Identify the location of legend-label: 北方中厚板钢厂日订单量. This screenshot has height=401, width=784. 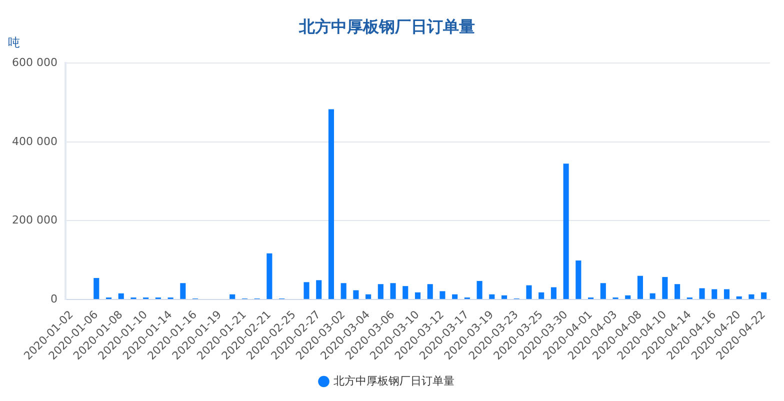
(393, 381).